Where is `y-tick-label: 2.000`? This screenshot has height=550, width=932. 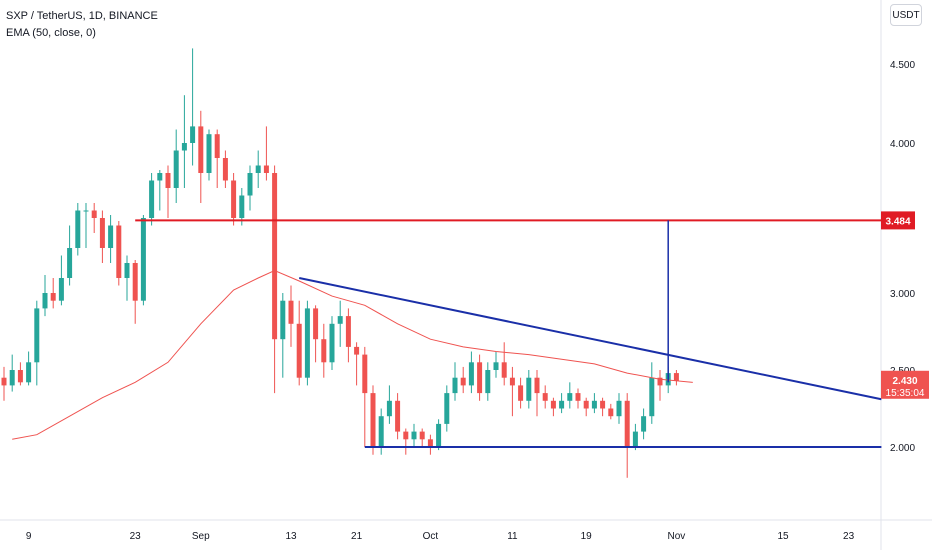
y-tick-label: 2.000 is located at coordinates (902, 448).